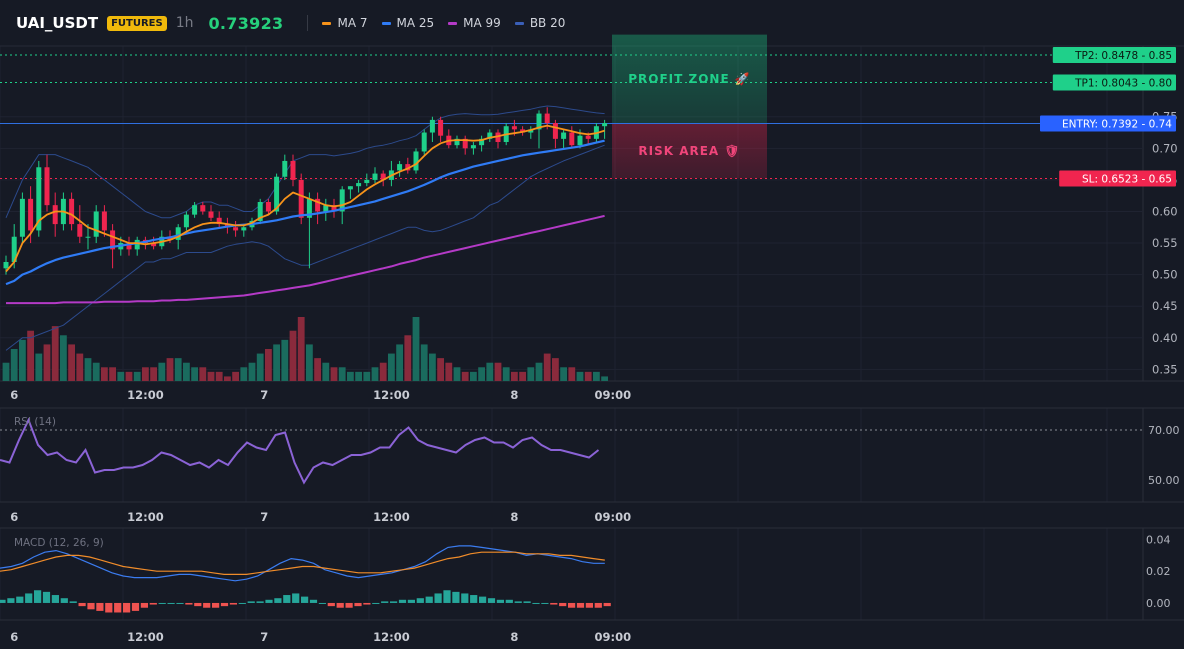  I want to click on level-tag-label: TP1: 0.8043 - 0.80, so click(1123, 83).